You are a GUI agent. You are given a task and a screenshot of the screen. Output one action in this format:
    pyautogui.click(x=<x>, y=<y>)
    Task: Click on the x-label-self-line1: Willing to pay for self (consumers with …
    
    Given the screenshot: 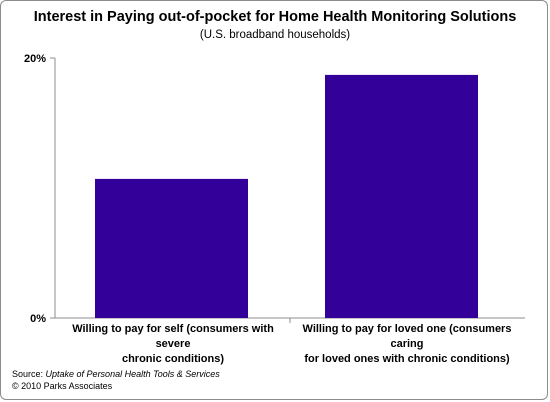 What is the action you would take?
    pyautogui.click(x=173, y=336)
    